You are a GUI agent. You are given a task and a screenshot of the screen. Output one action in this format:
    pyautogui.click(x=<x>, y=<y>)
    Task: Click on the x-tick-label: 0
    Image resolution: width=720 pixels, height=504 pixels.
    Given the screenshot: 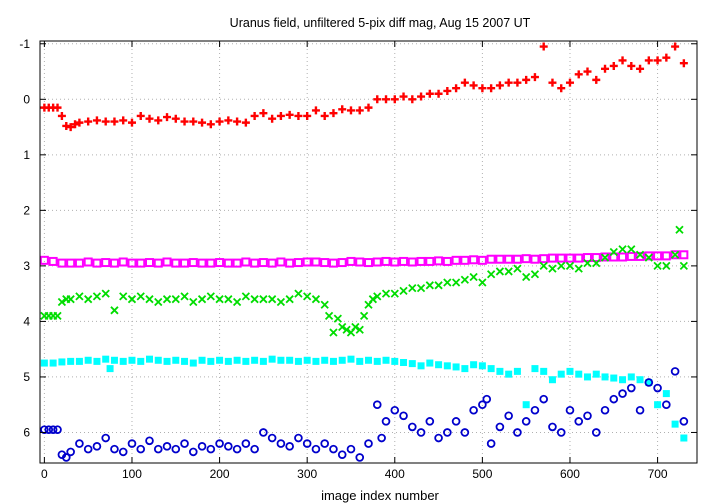 What is the action you would take?
    pyautogui.click(x=44, y=474)
    